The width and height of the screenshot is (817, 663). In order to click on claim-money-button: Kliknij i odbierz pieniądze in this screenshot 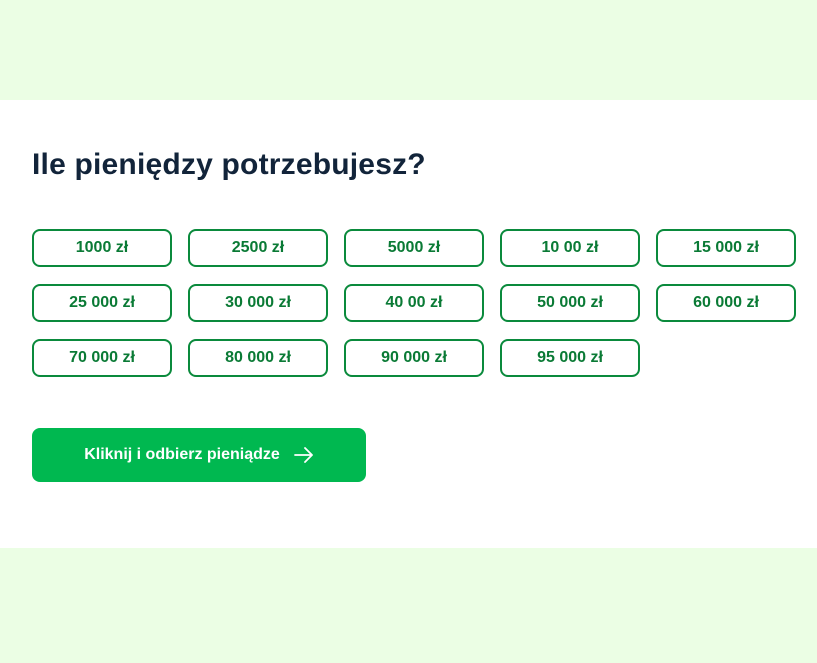, I will do `click(199, 455)`.